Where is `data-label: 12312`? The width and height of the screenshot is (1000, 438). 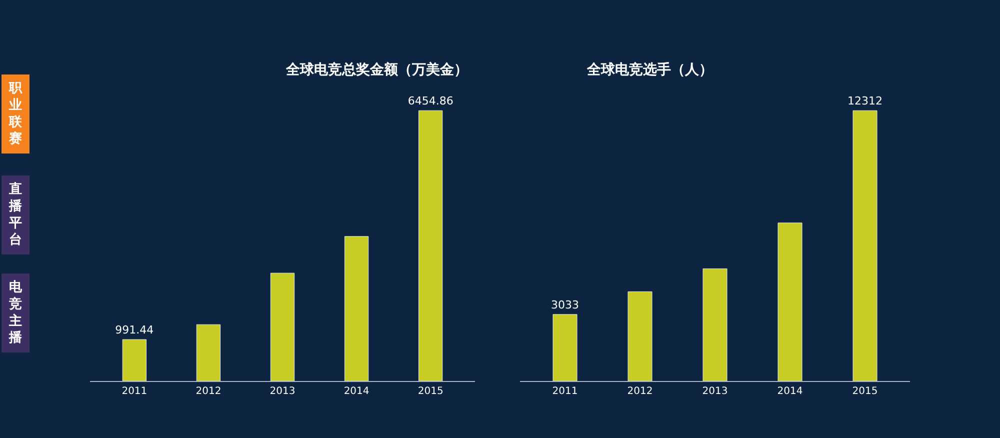 data-label: 12312 is located at coordinates (865, 101).